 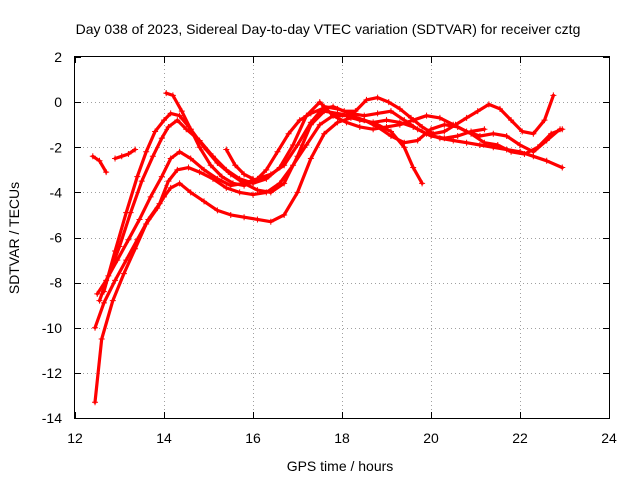 What do you see at coordinates (56, 283) in the screenshot?
I see `y-tick-label: -8` at bounding box center [56, 283].